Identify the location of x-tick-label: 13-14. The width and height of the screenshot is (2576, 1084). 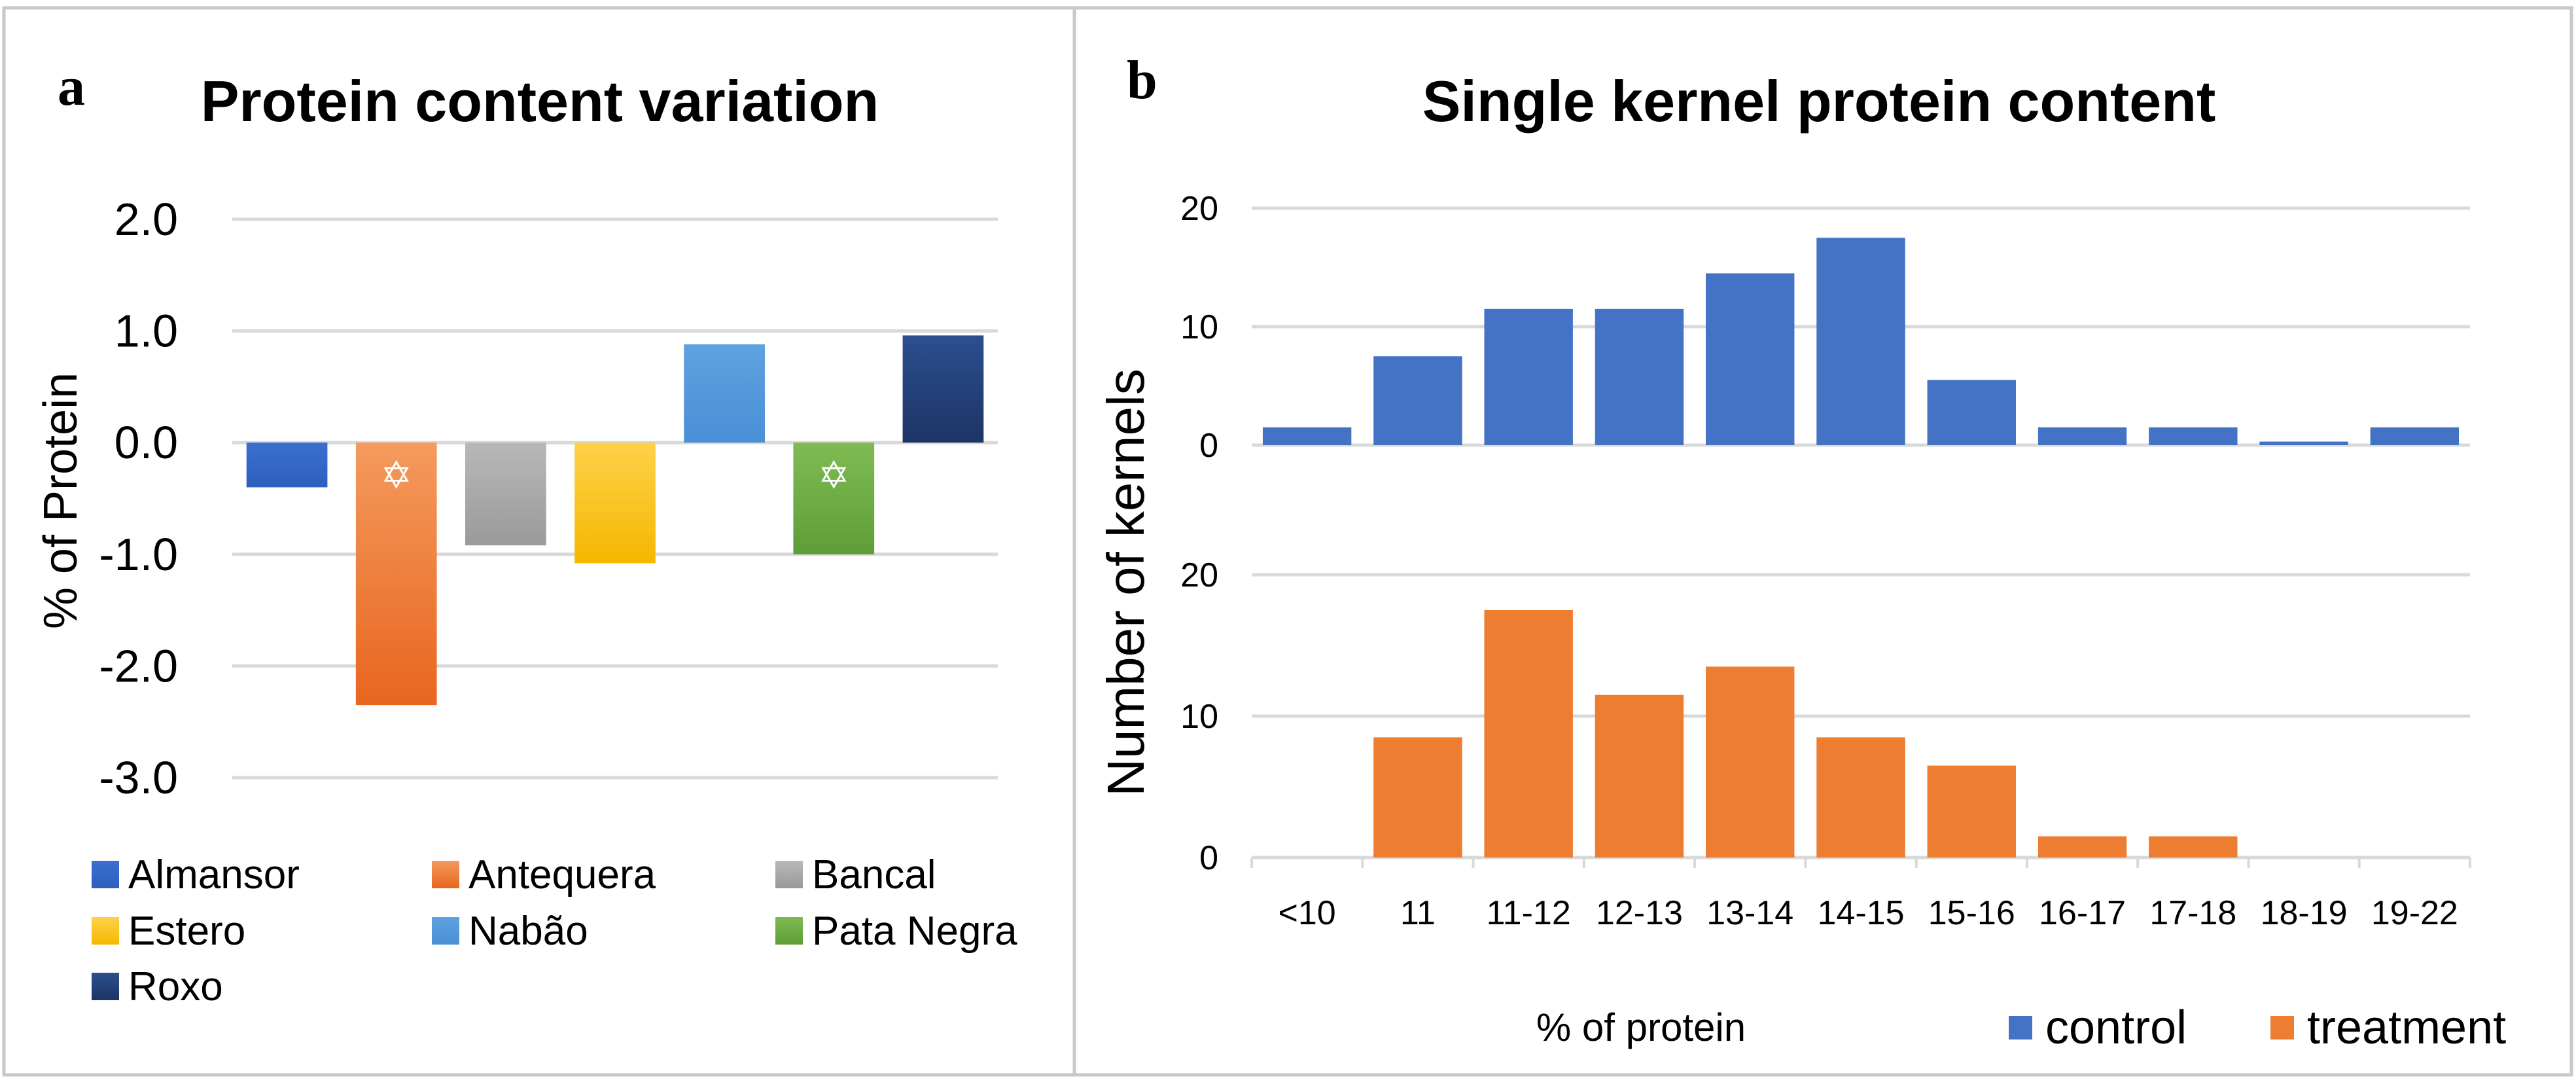
(1749, 913).